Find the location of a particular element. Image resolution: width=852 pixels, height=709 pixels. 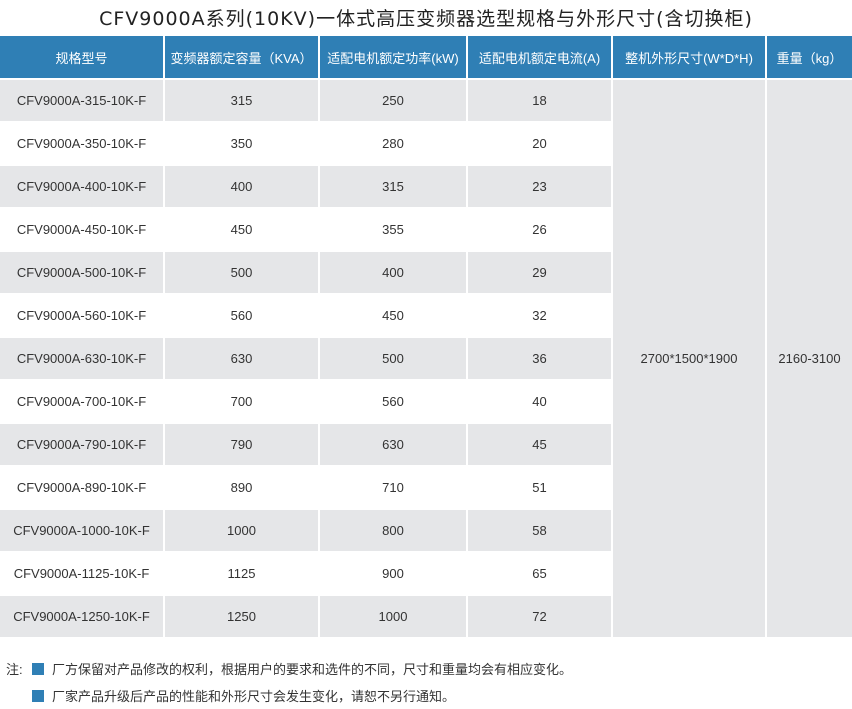

column-header: 变频器额定容量（KVA） is located at coordinates (241, 57).